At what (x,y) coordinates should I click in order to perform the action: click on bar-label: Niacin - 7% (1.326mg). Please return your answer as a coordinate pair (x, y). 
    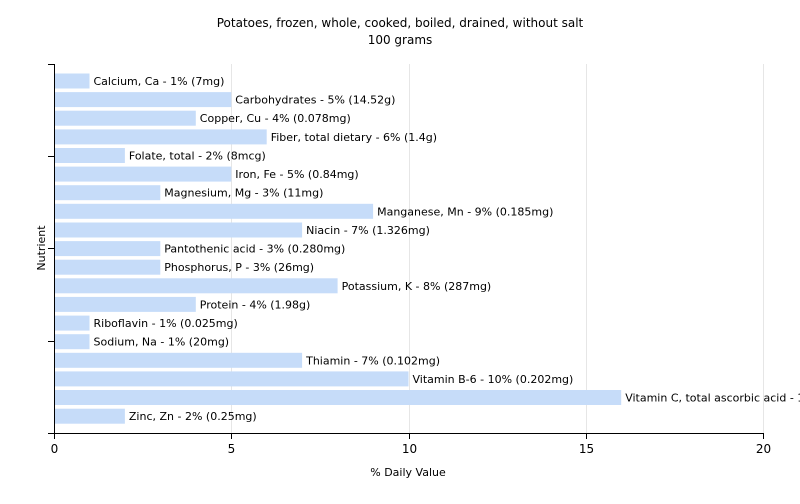
    Looking at the image, I should click on (368, 230).